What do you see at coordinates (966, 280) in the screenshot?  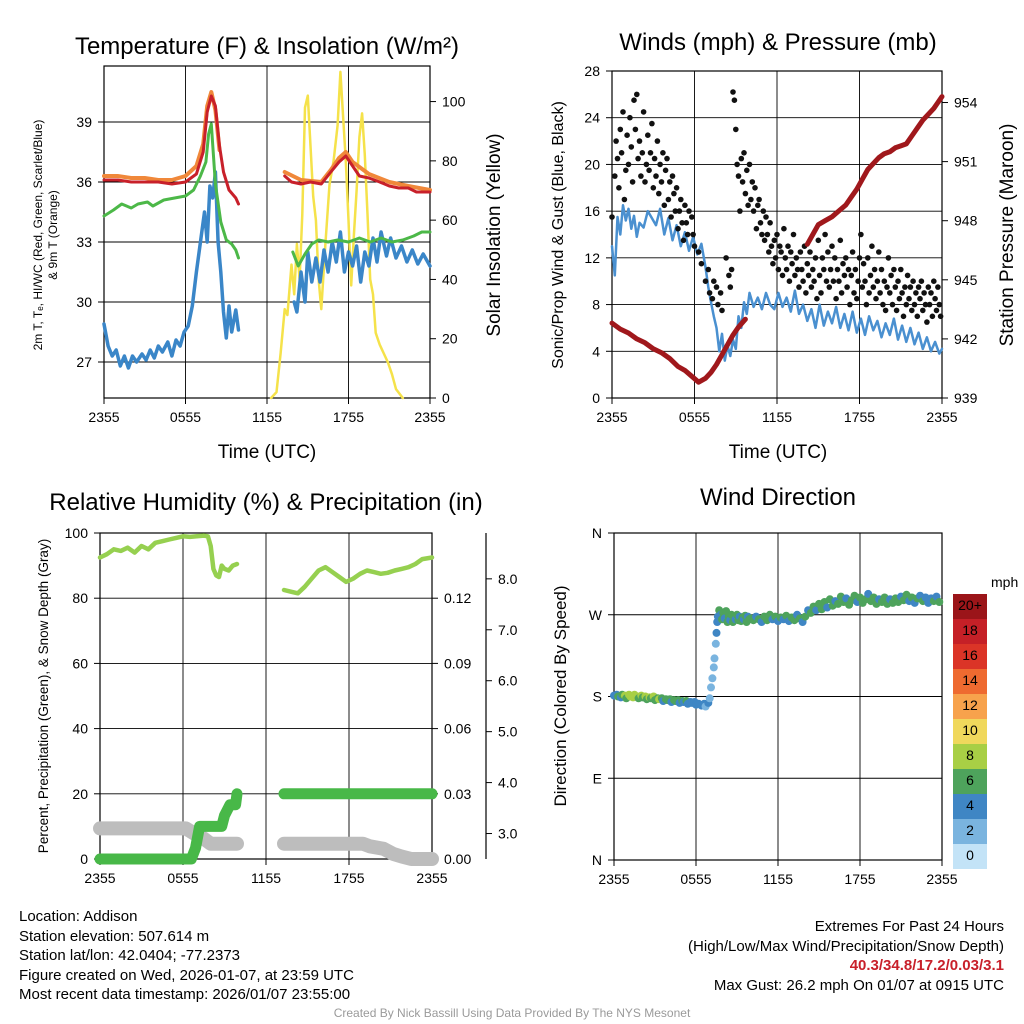 I see `winds-ytick-label-right: 945` at bounding box center [966, 280].